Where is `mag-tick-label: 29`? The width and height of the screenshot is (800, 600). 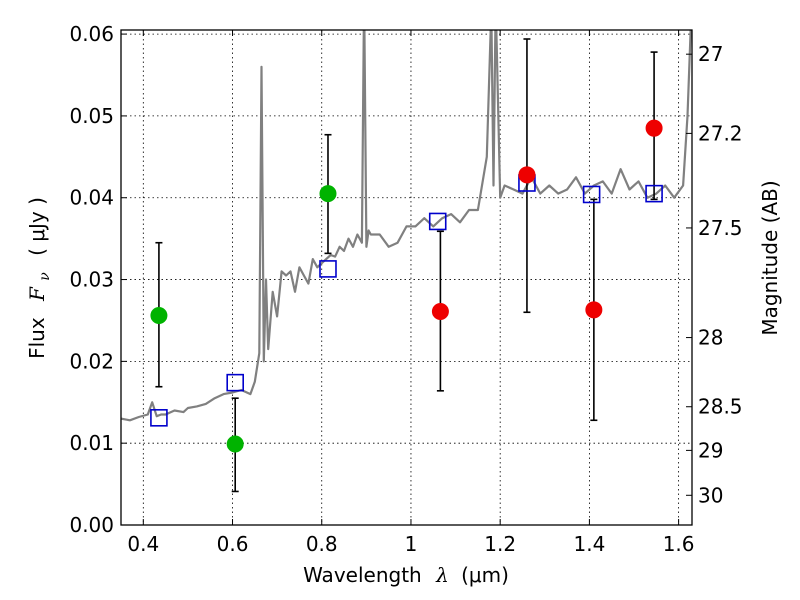
mag-tick-label: 29 is located at coordinates (710, 450).